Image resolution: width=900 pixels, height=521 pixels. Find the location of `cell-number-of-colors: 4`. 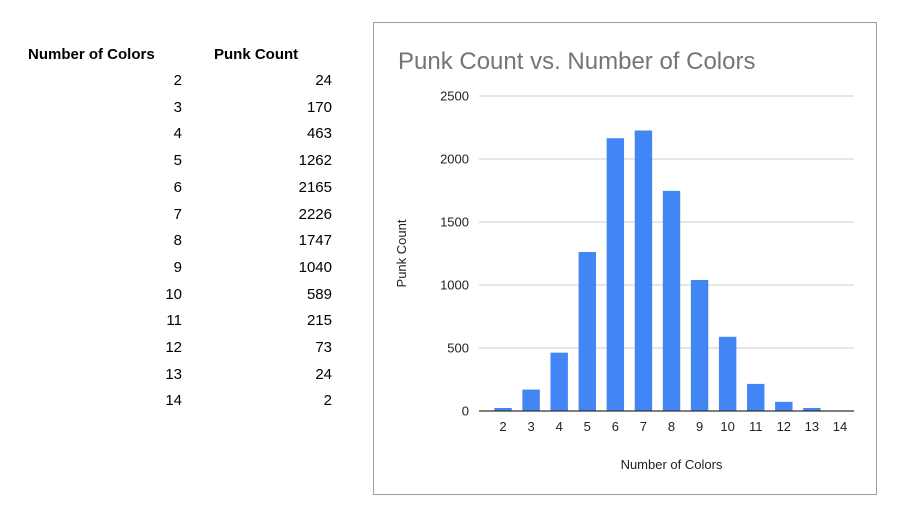

cell-number-of-colors: 4 is located at coordinates (177, 134).